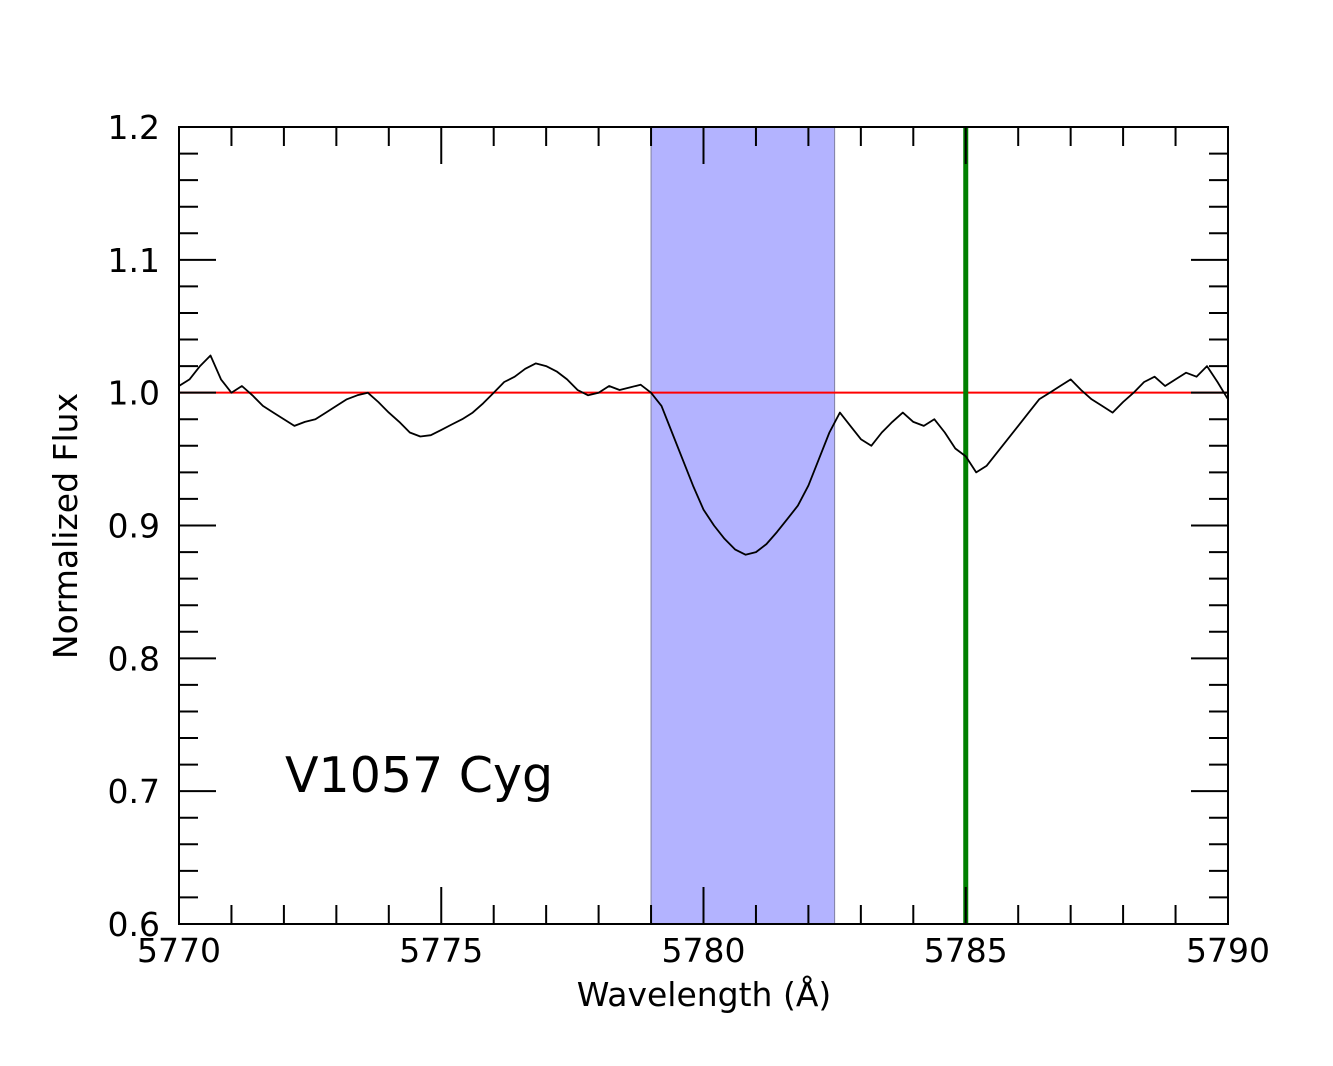 The image size is (1333, 1066). I want to click on y-tick-label: 0.9, so click(134, 526).